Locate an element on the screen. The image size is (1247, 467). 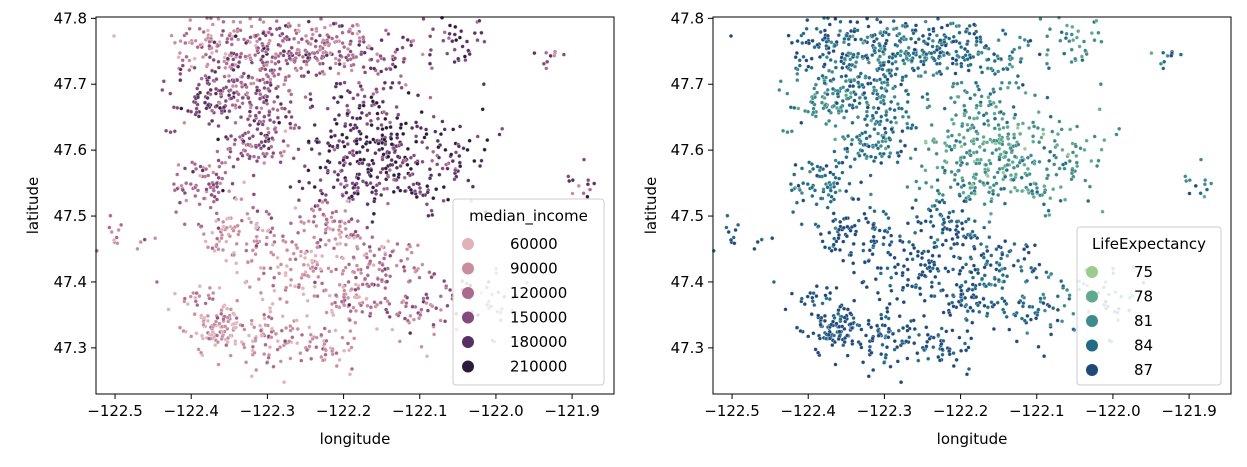
y-tick-label: 47.5 is located at coordinates (687, 216).